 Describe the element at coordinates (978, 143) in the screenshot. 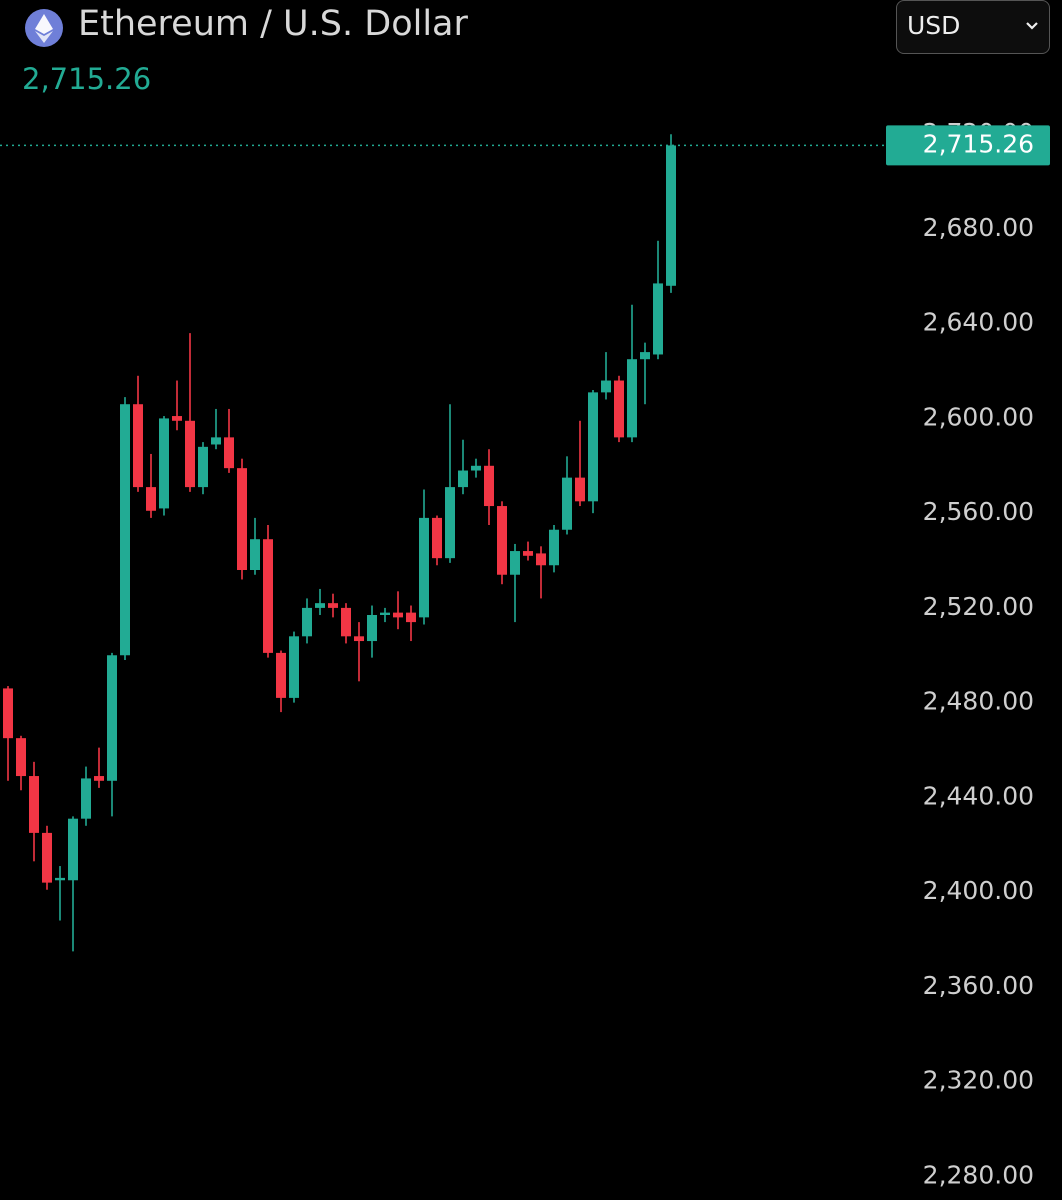

I see `last-price-label: 2,715.26` at that location.